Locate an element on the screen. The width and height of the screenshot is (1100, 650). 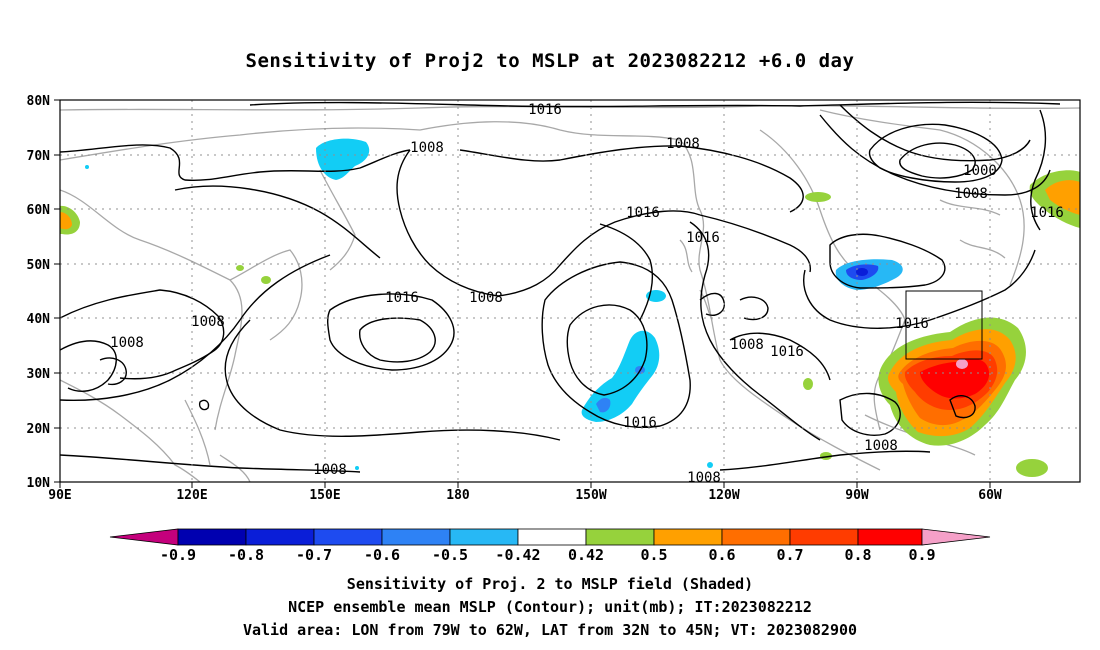
lat-label: 30N is located at coordinates (39, 374).